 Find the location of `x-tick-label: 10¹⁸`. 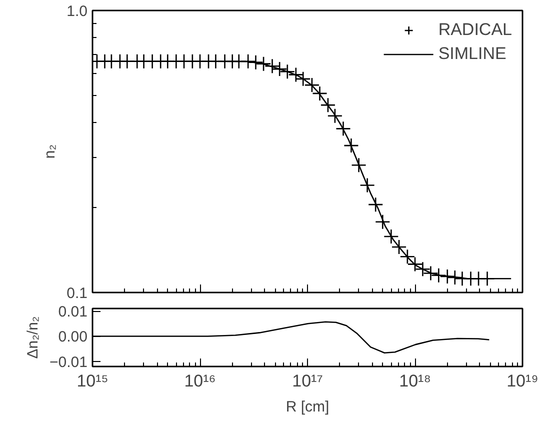

x-tick-label: 10¹⁸ is located at coordinates (415, 381).